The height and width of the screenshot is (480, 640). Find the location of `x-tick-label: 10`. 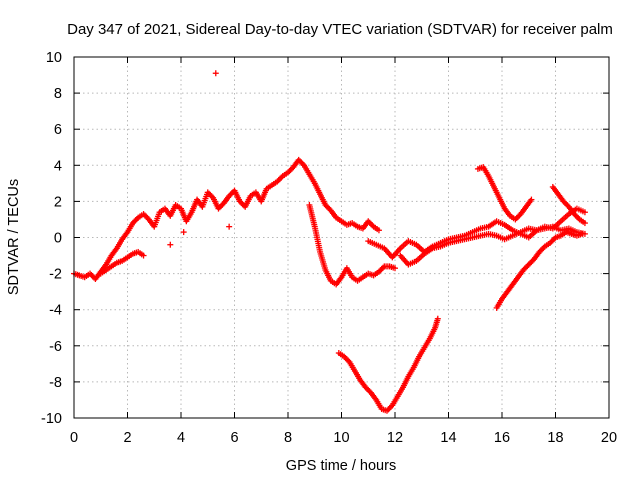

x-tick-label: 10 is located at coordinates (341, 438).